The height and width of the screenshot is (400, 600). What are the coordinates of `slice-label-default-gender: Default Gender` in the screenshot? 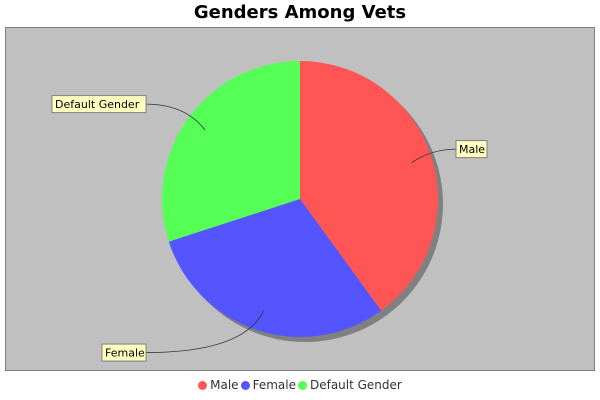 It's located at (99, 104).